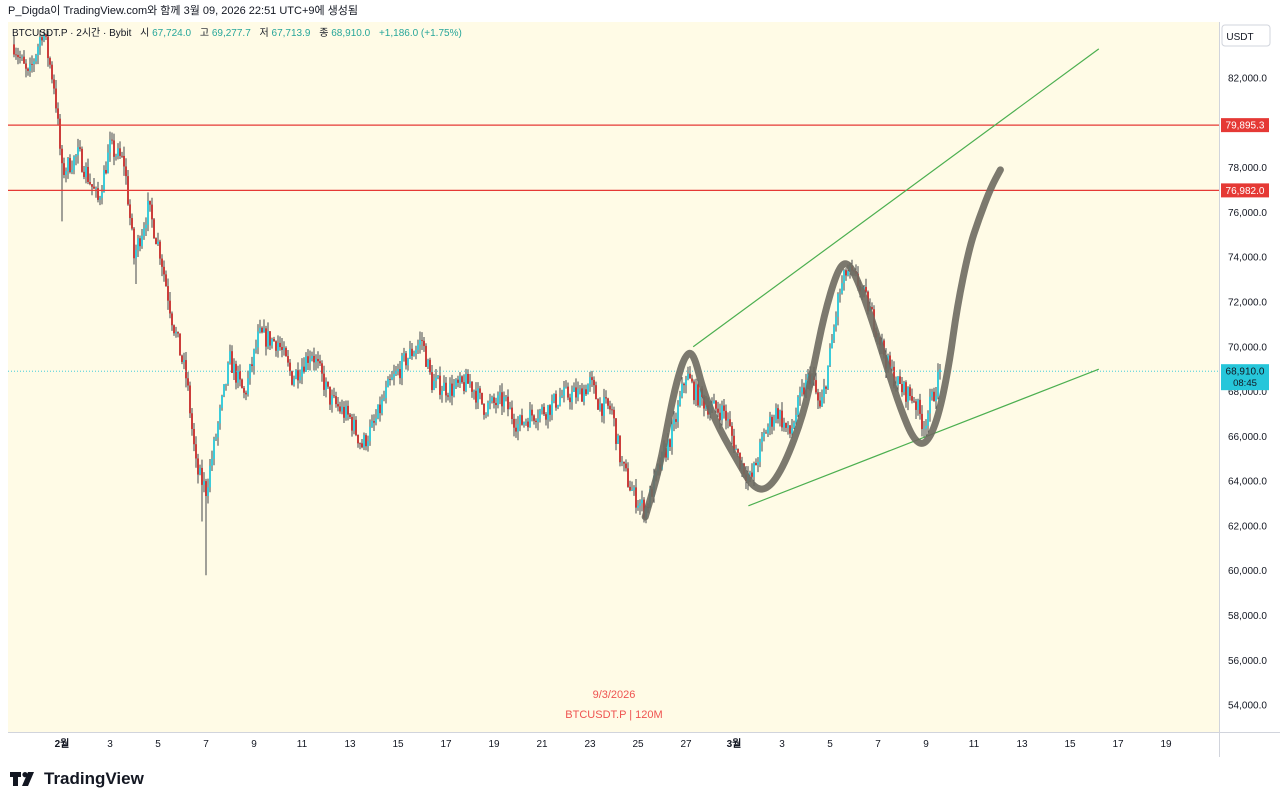 Image resolution: width=1280 pixels, height=802 pixels. What do you see at coordinates (77, 779) in the screenshot?
I see `tradingview-logo: TradingView` at bounding box center [77, 779].